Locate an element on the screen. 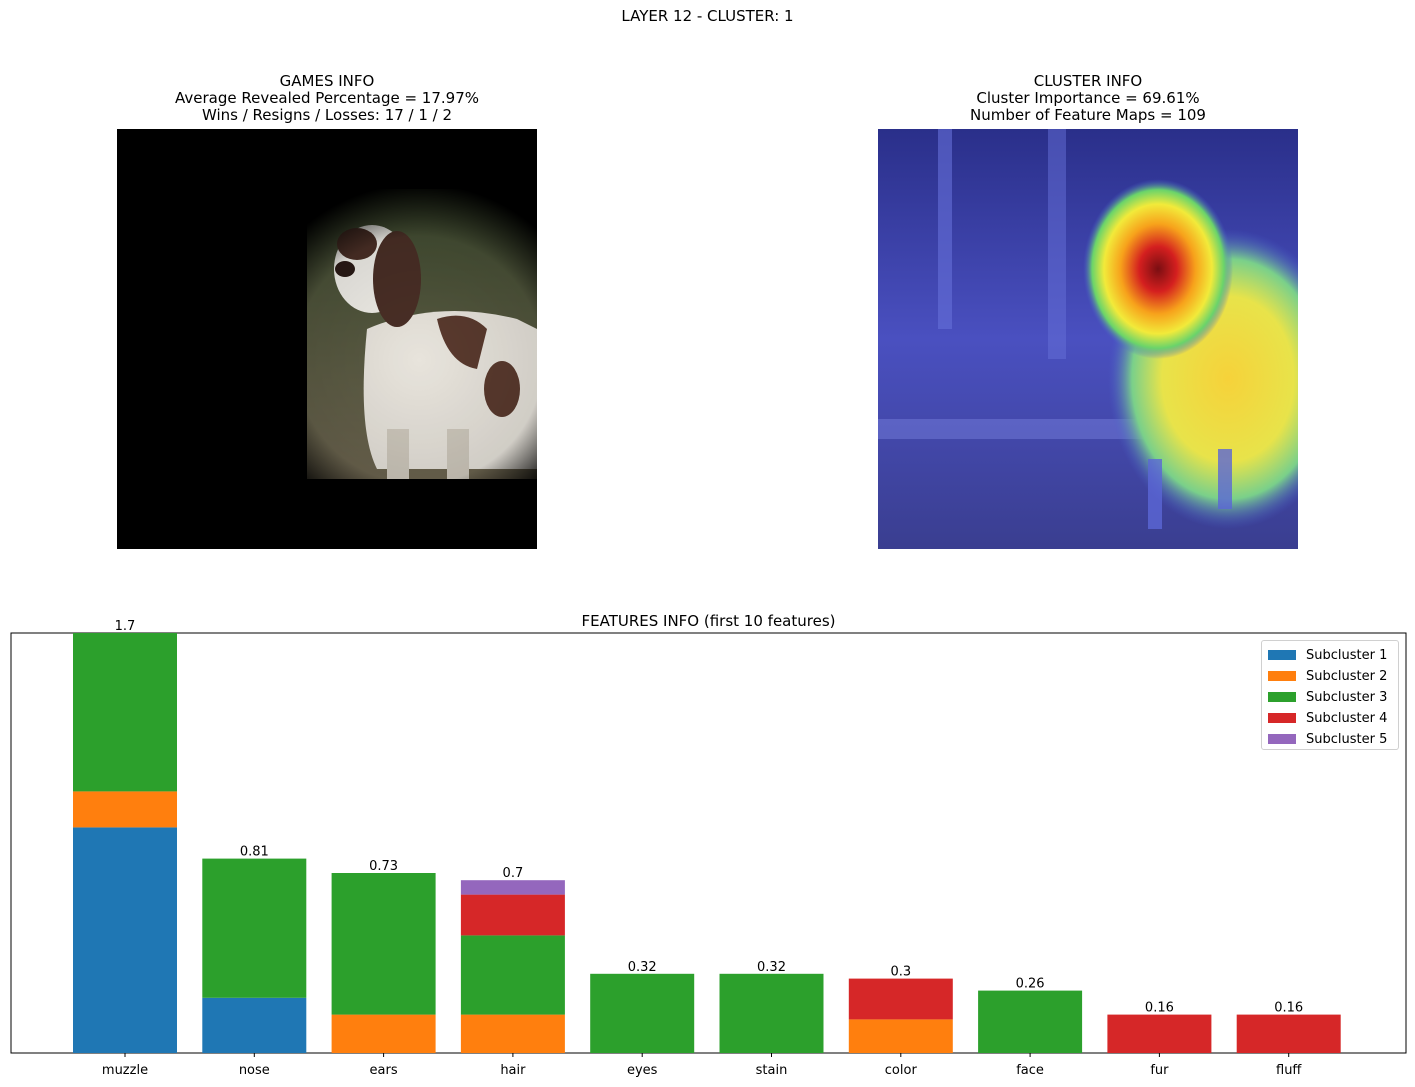 This screenshot has height=1087, width=1415. legend-item-subcluster-2: Subcluster 2 is located at coordinates (1327, 676).